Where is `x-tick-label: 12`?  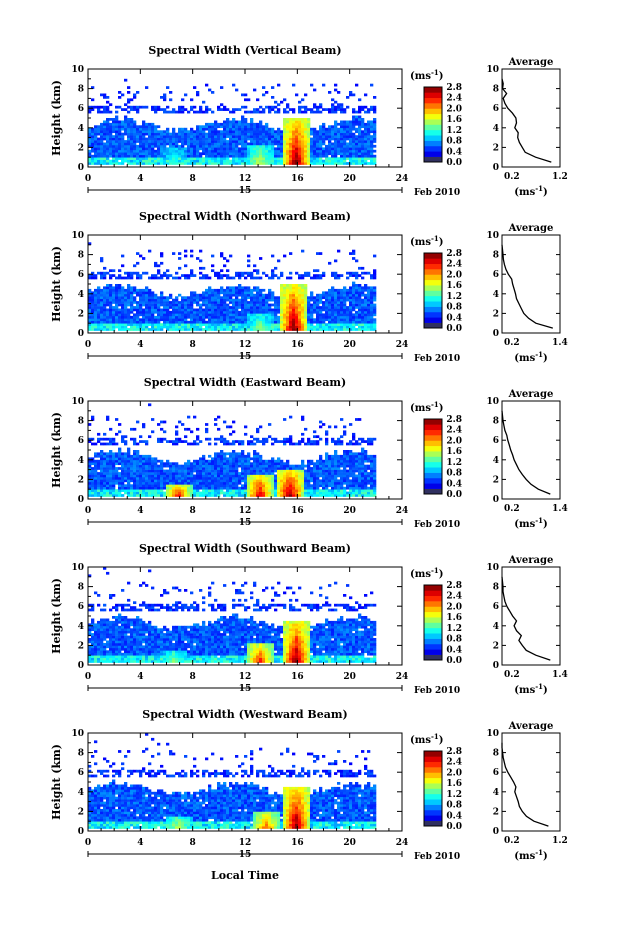 x-tick-label: 12 is located at coordinates (245, 179).